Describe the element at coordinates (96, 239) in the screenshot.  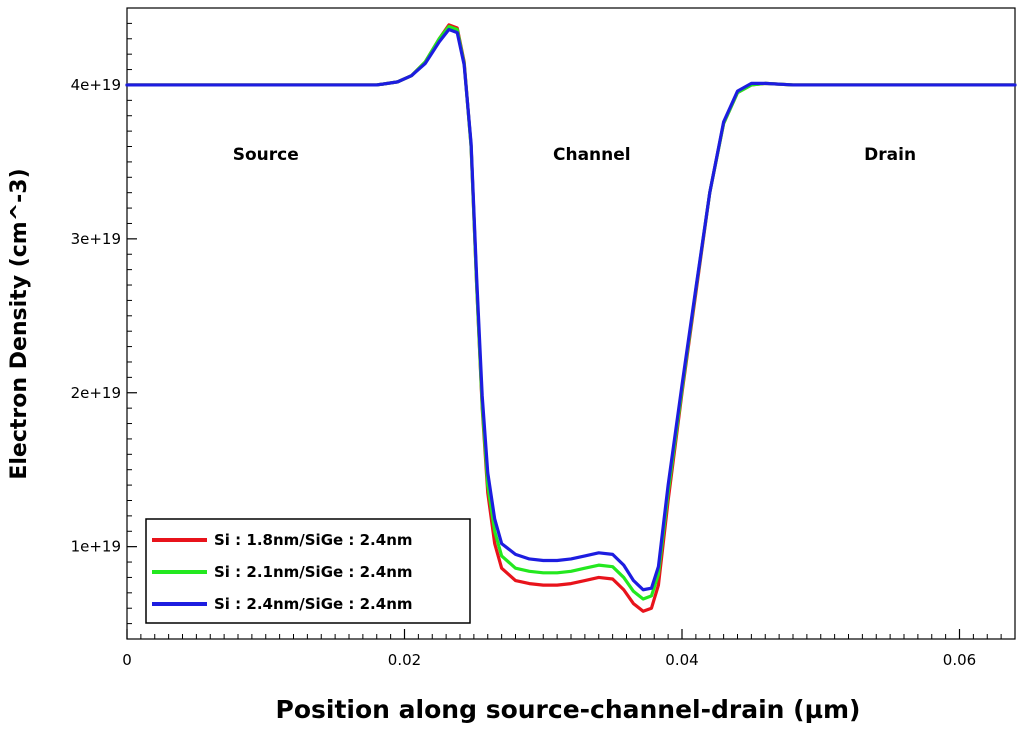
I see `y-tick-label: 3e+19` at that location.